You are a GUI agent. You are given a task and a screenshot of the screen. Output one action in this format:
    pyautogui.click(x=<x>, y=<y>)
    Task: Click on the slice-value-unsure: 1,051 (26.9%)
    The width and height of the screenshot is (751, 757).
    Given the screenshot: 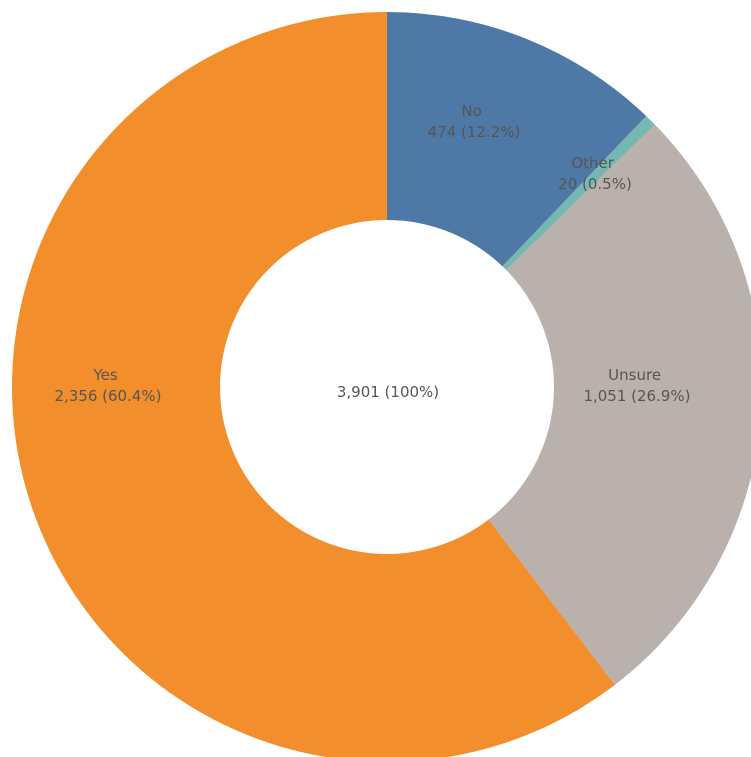 What is the action you would take?
    pyautogui.click(x=636, y=396)
    